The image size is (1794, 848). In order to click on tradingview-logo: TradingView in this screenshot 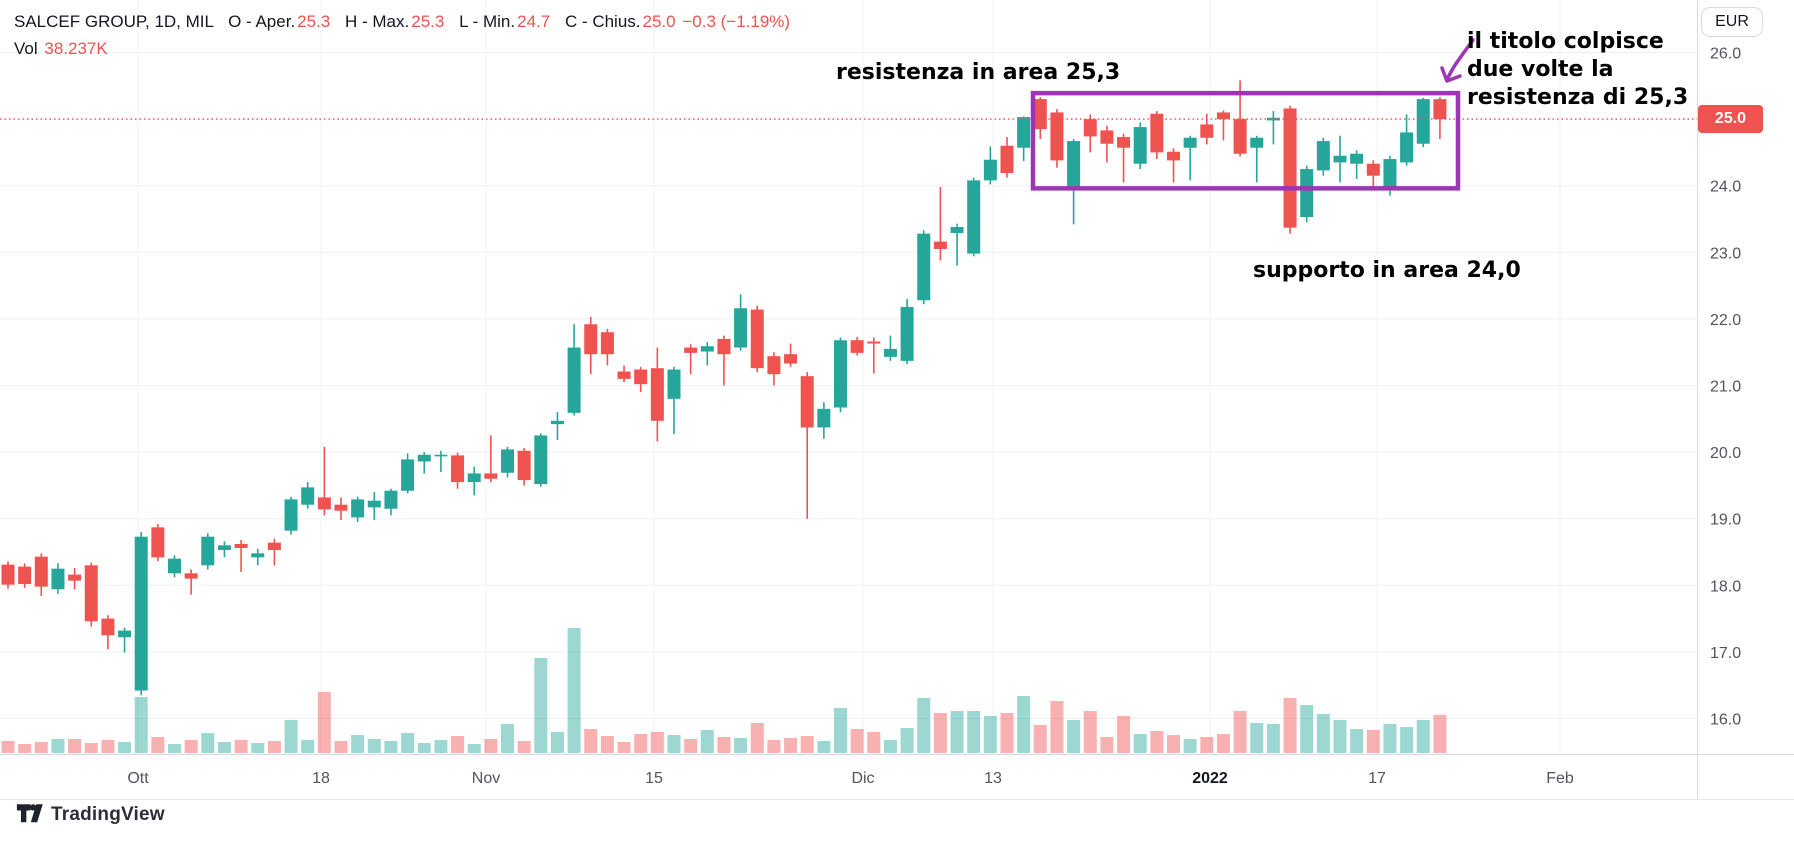, I will do `click(90, 815)`.